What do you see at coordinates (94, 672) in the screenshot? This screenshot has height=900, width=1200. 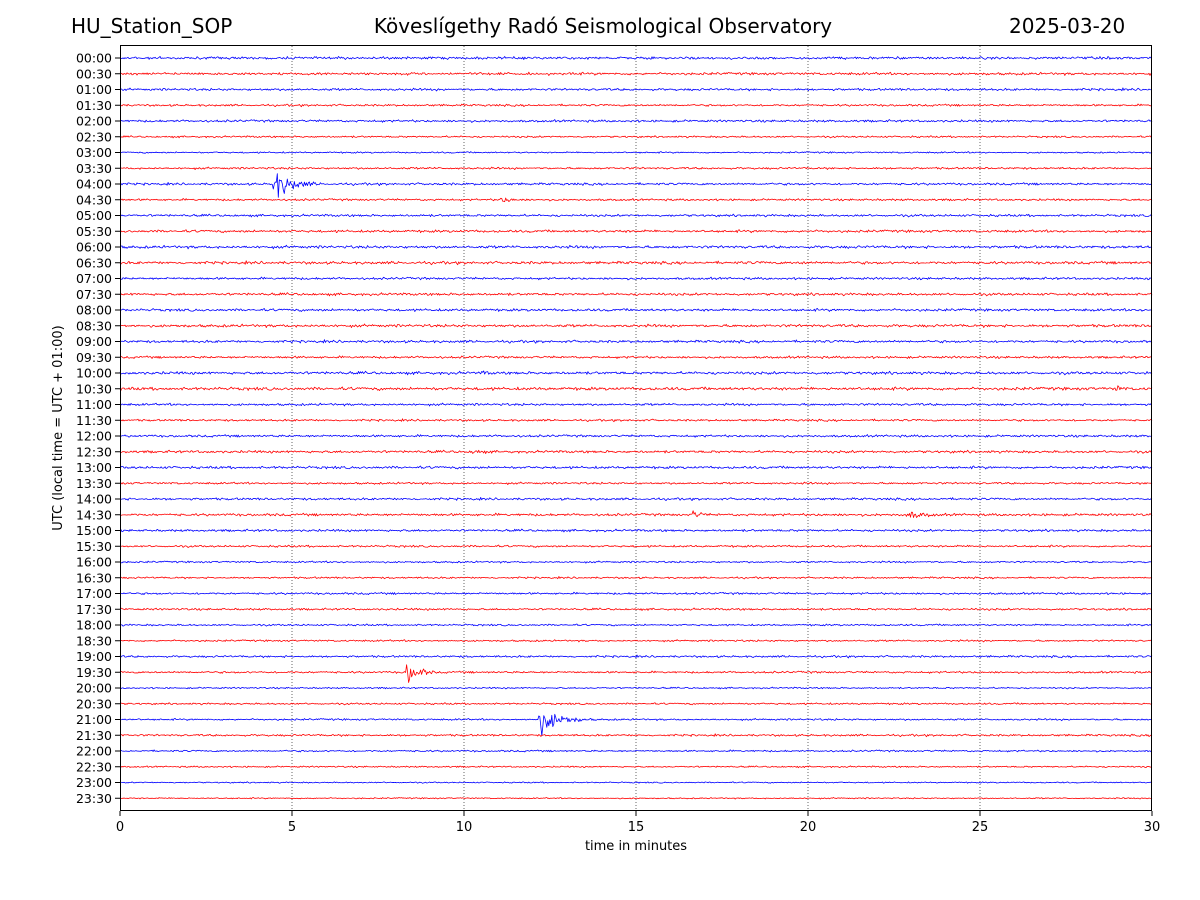 I see `y-tick-label: 19:30` at bounding box center [94, 672].